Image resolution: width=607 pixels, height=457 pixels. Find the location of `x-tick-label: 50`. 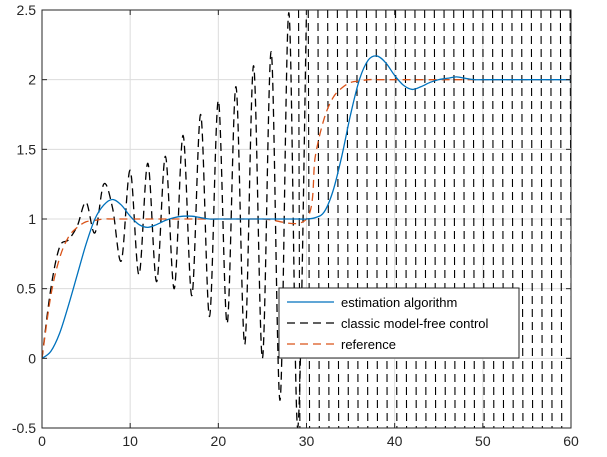

x-tick-label: 50 is located at coordinates (483, 441).